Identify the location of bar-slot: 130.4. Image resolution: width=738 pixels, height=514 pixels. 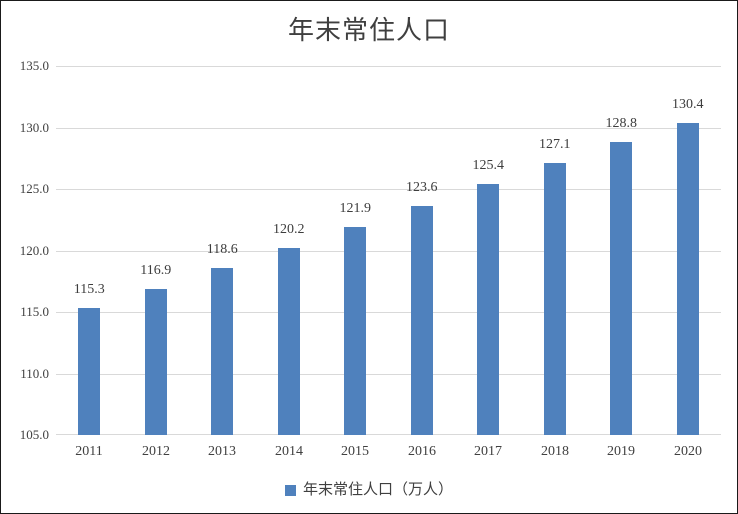
(688, 250).